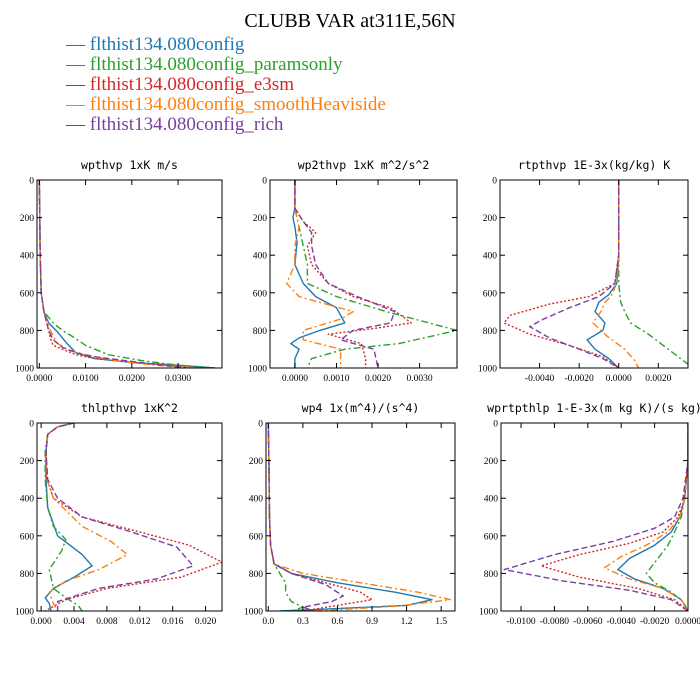 The width and height of the screenshot is (700, 700). Describe the element at coordinates (540, 379) in the screenshot. I see `x-tick-label: -0.0040` at that location.